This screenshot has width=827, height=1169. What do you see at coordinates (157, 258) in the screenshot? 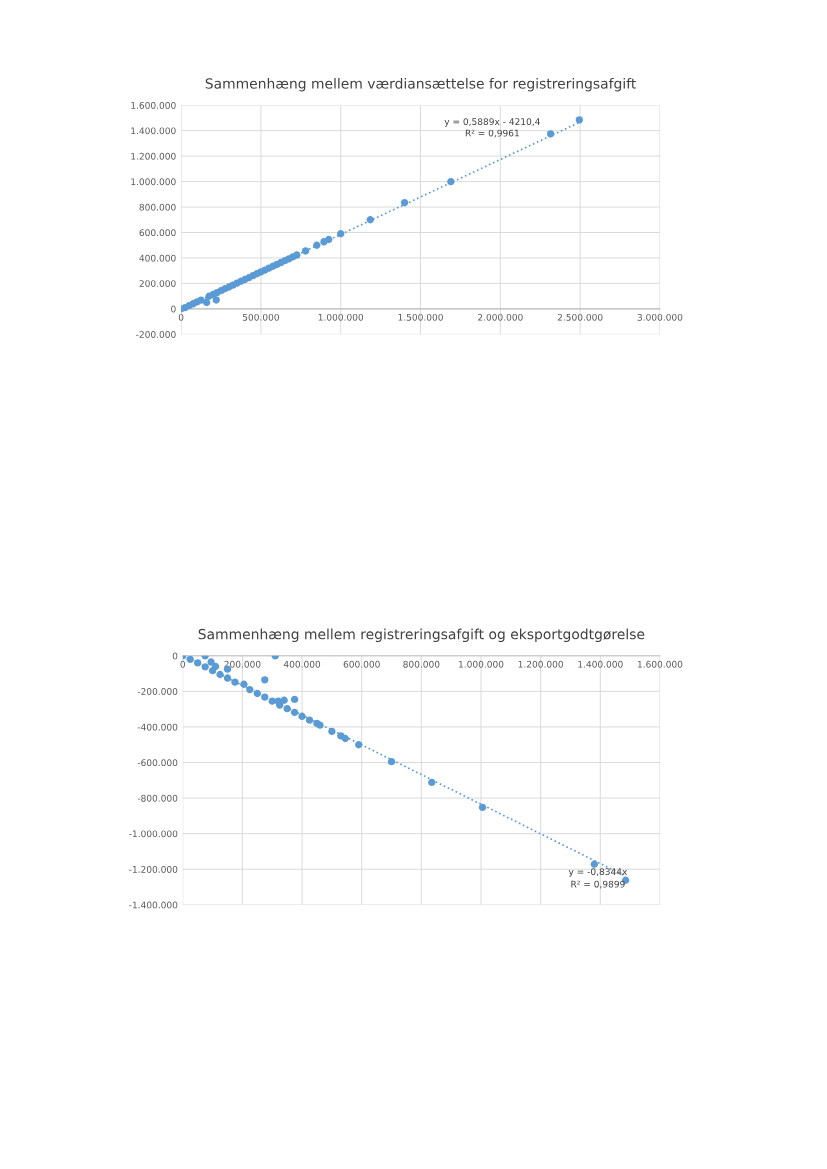
I see `y-tick-label: 400.000` at bounding box center [157, 258].